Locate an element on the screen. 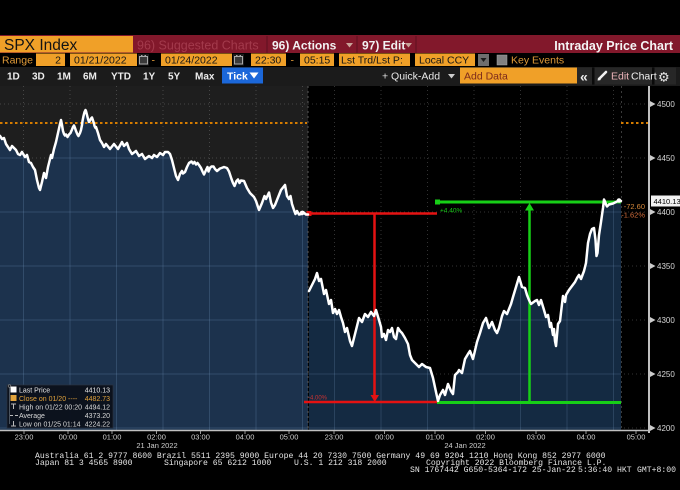  svg-text: Tick is located at coordinates (237, 77).